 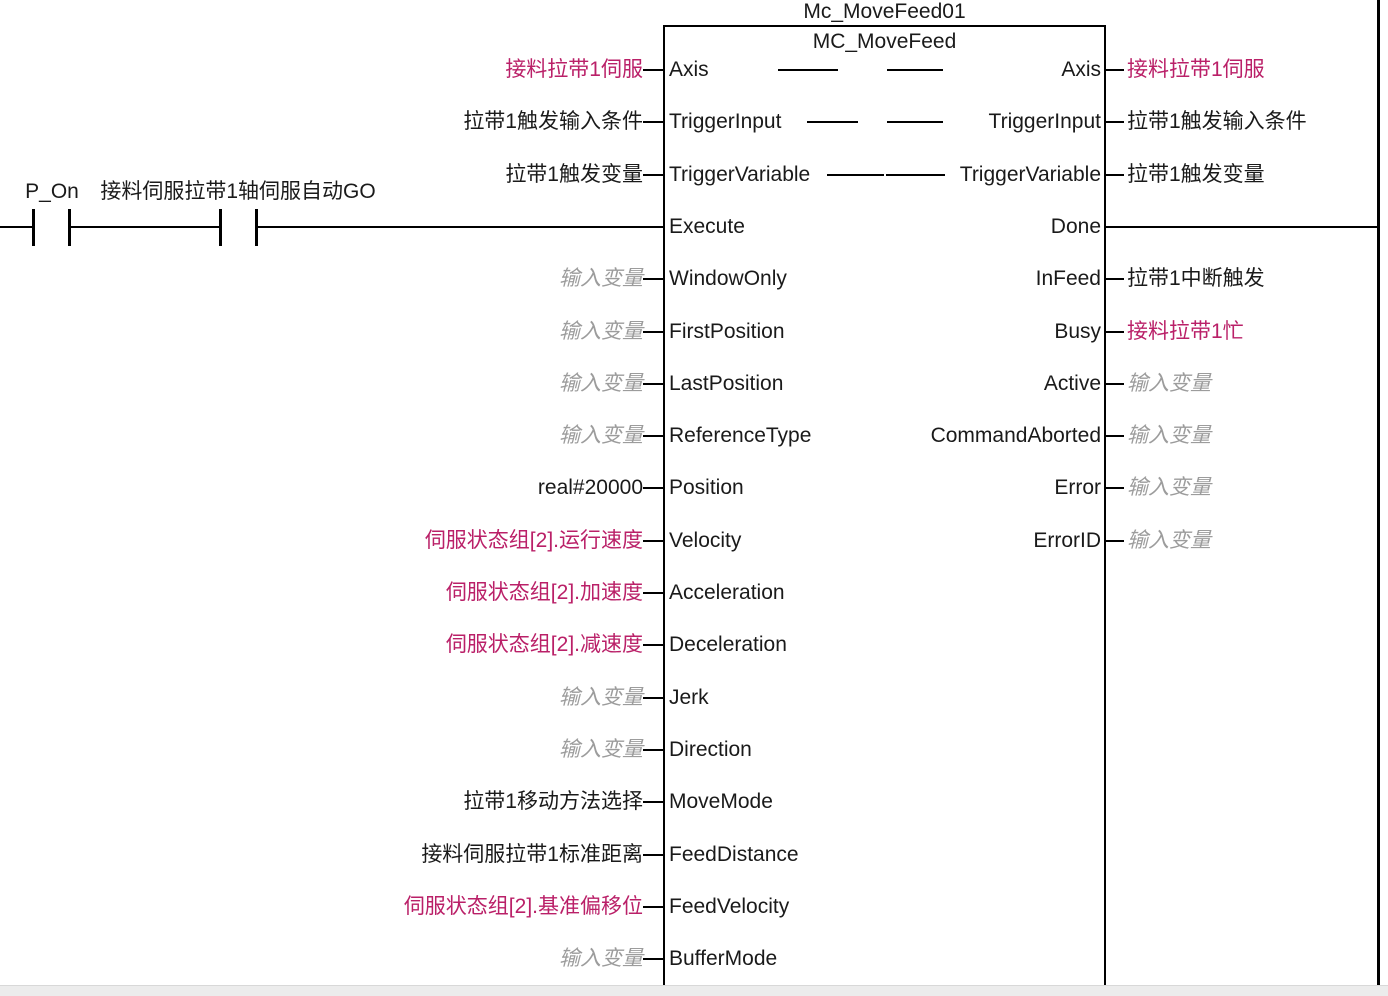 What do you see at coordinates (532, 854) in the screenshot?
I see `input-value-FeedDistance: 接料伺服拉带1标准距离` at bounding box center [532, 854].